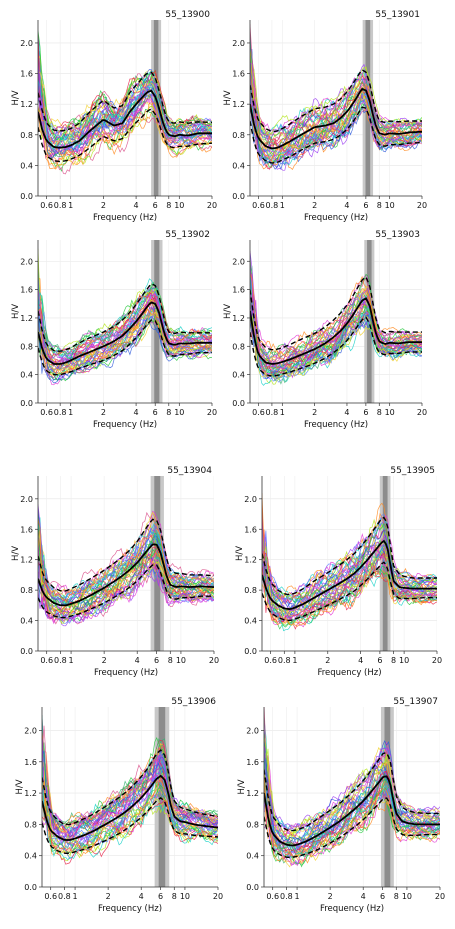  Describe the element at coordinates (412, 471) in the screenshot. I see `panel-title: 55_13905` at that location.